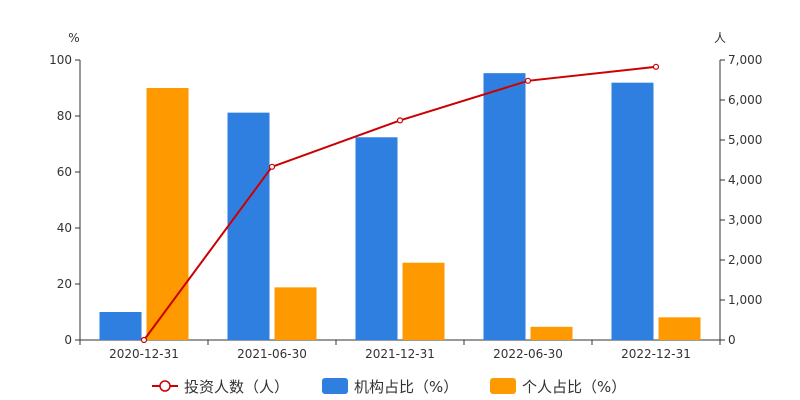 Image resolution: width=800 pixels, height=400 pixels. What do you see at coordinates (745, 140) in the screenshot?
I see `y-right-tick-label: 5,000` at bounding box center [745, 140].